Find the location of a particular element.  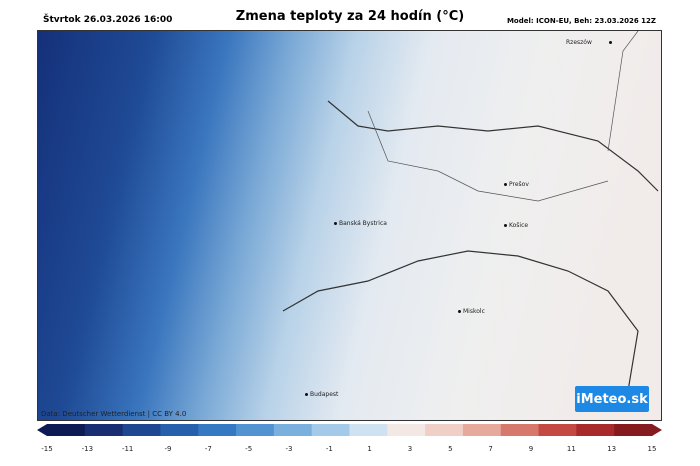

colorbar-tick-label: 7 is located at coordinates (490, 449).